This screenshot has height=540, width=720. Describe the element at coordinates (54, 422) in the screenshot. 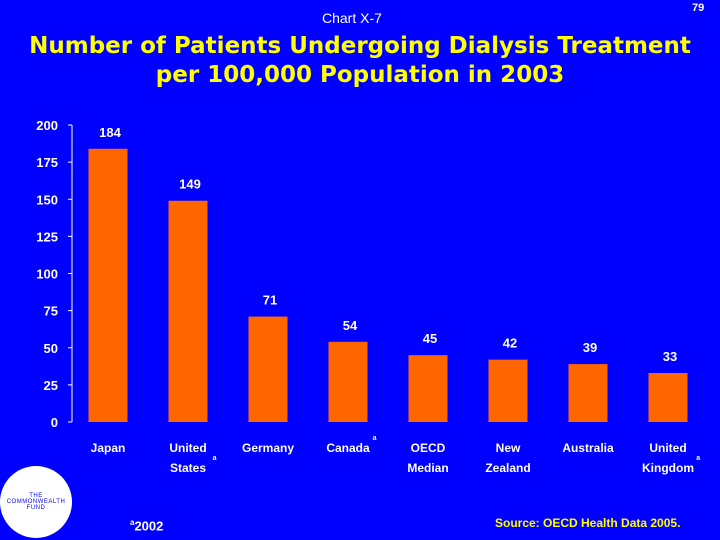

I see `y-tick-label: 0` at that location.